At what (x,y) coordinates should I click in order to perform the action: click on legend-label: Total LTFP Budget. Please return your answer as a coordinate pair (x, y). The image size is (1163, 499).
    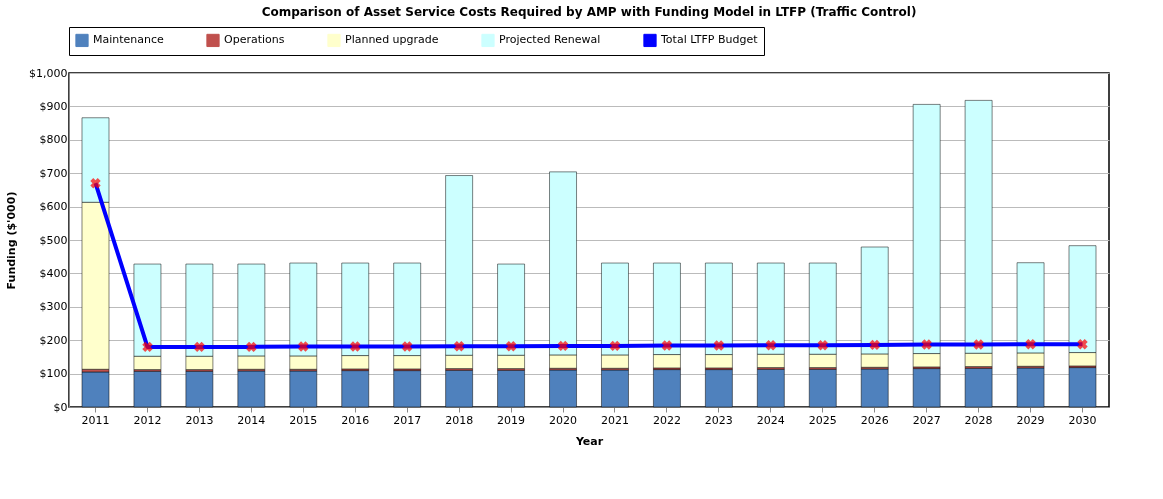
    Looking at the image, I should click on (709, 40).